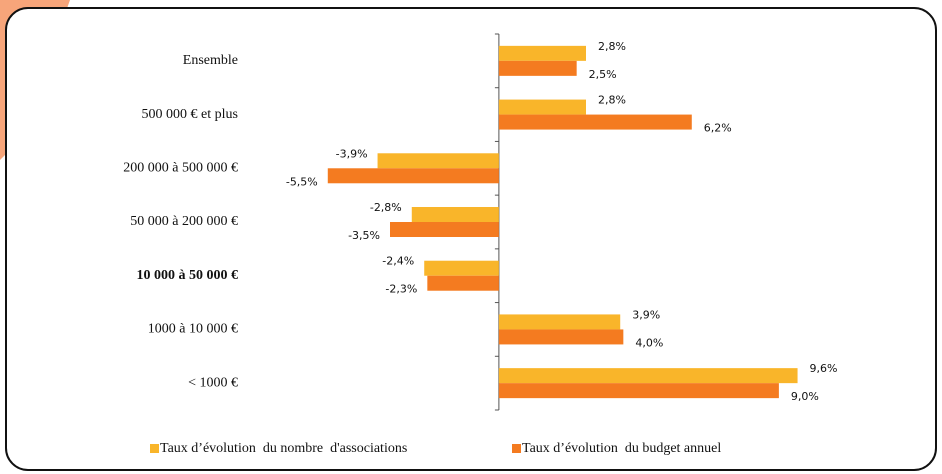 The width and height of the screenshot is (942, 474). Describe the element at coordinates (398, 261) in the screenshot. I see `value-label: -2,4%` at that location.